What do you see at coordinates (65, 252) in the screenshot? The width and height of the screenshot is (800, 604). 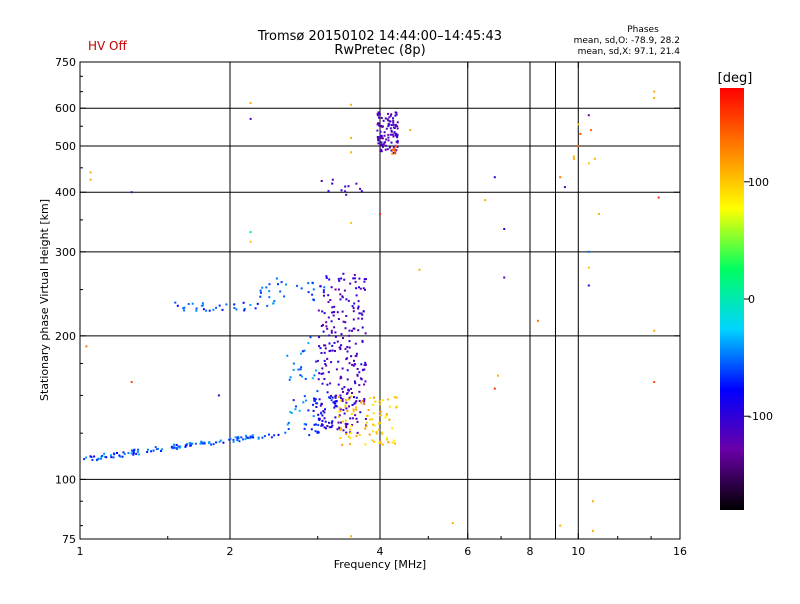 I see `y-tick-label: 300` at bounding box center [65, 252].